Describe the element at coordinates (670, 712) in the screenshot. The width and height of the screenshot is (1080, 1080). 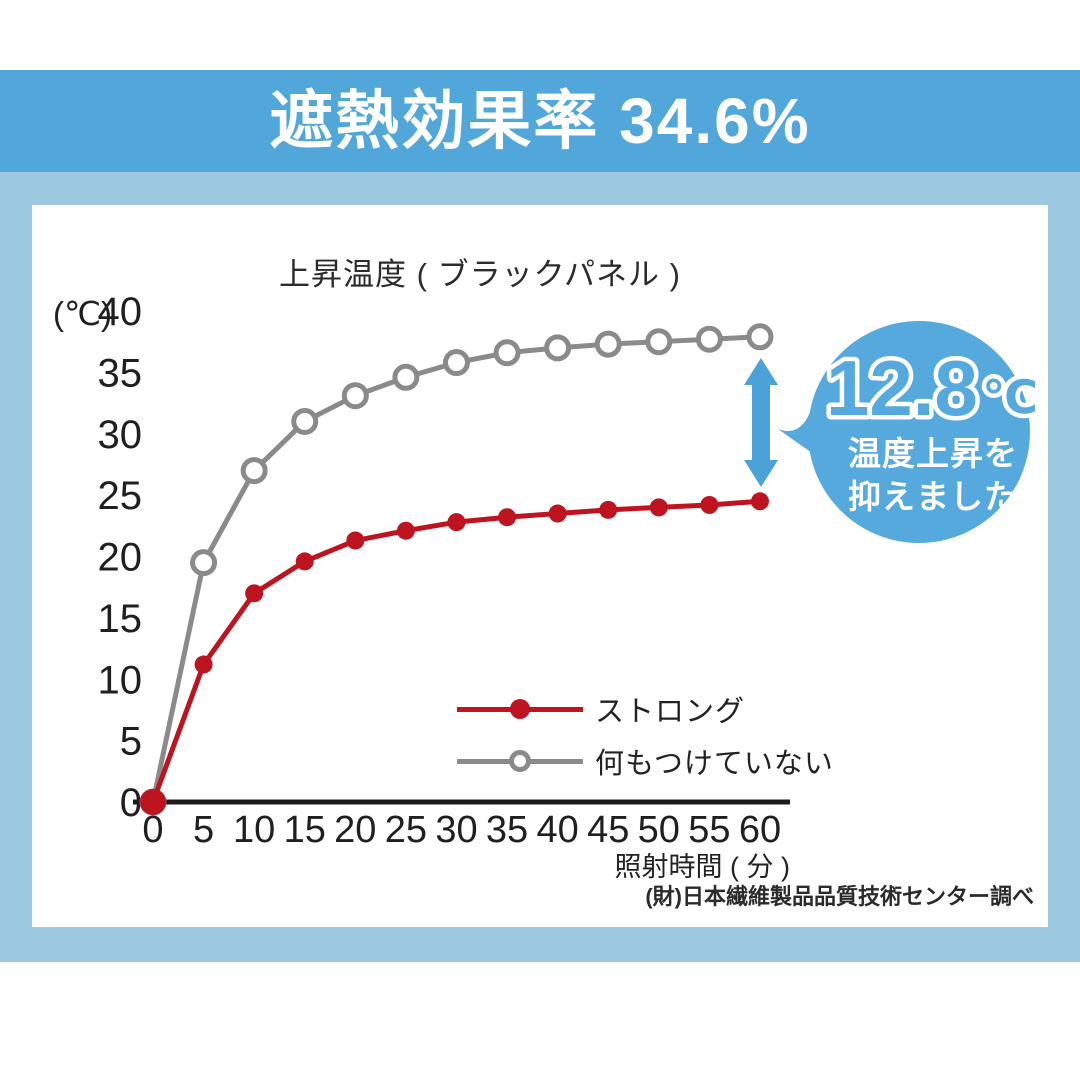
I see `legend-label-strong: ストロング` at that location.